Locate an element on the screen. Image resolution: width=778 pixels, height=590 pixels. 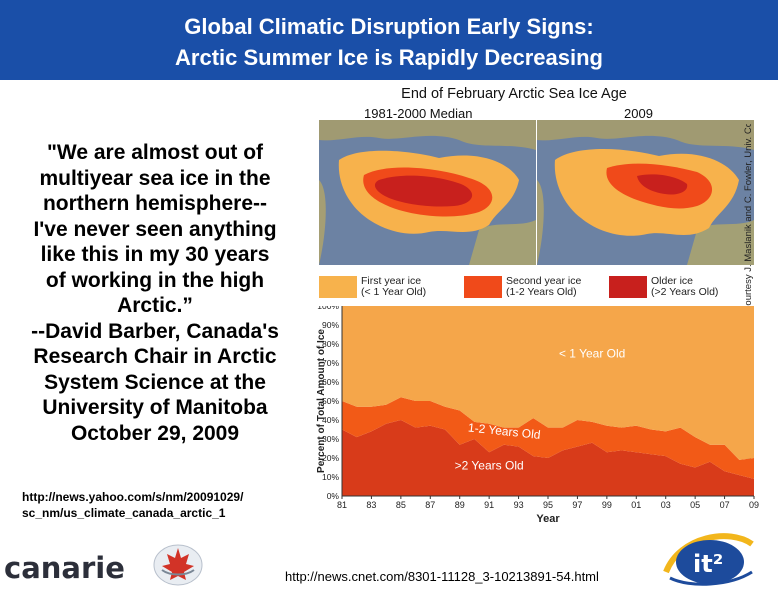
y-tick-label: 0% is located at coordinates (333, 496).